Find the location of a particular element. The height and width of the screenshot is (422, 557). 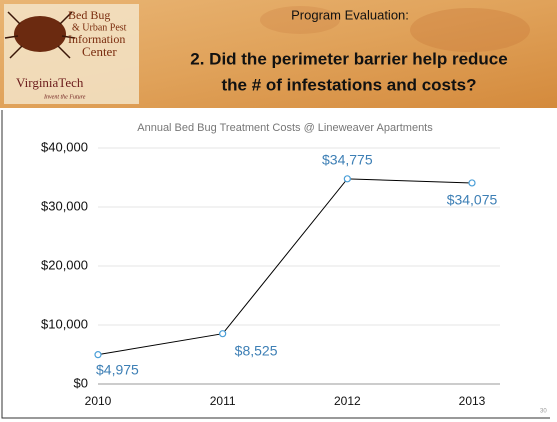

x-tick-label: 2013 is located at coordinates (472, 401).